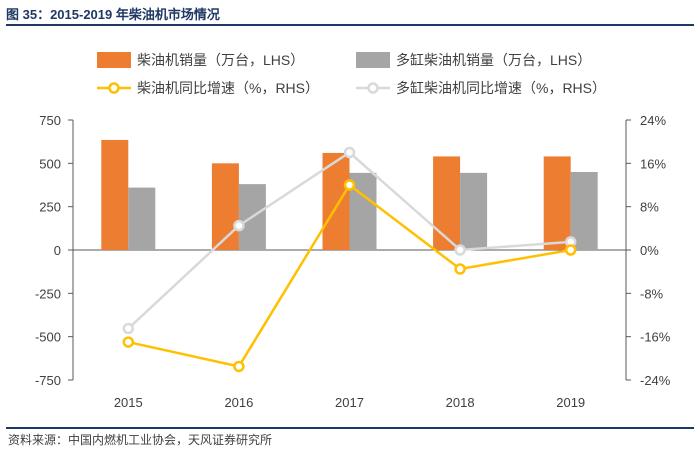 This screenshot has height=452, width=700. I want to click on right-tick-label: -8%, so click(652, 293).